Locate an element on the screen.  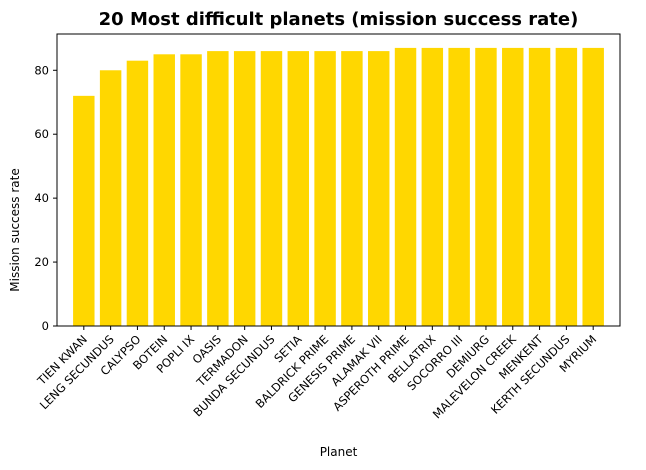
y-tick-label: 20 is located at coordinates (41, 262).